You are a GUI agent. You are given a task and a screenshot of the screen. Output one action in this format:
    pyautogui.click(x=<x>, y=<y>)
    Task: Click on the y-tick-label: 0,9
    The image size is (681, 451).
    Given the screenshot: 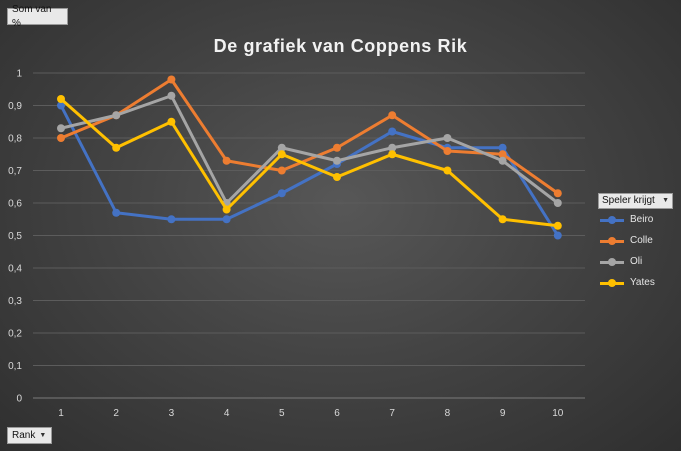 What is the action you would take?
    pyautogui.click(x=15, y=106)
    